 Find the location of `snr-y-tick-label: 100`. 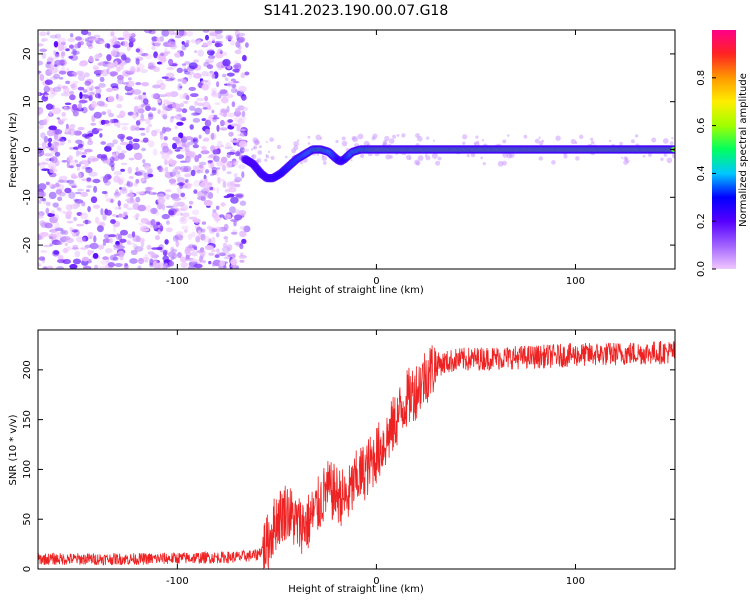

snr-y-tick-label: 100 is located at coordinates (27, 469).